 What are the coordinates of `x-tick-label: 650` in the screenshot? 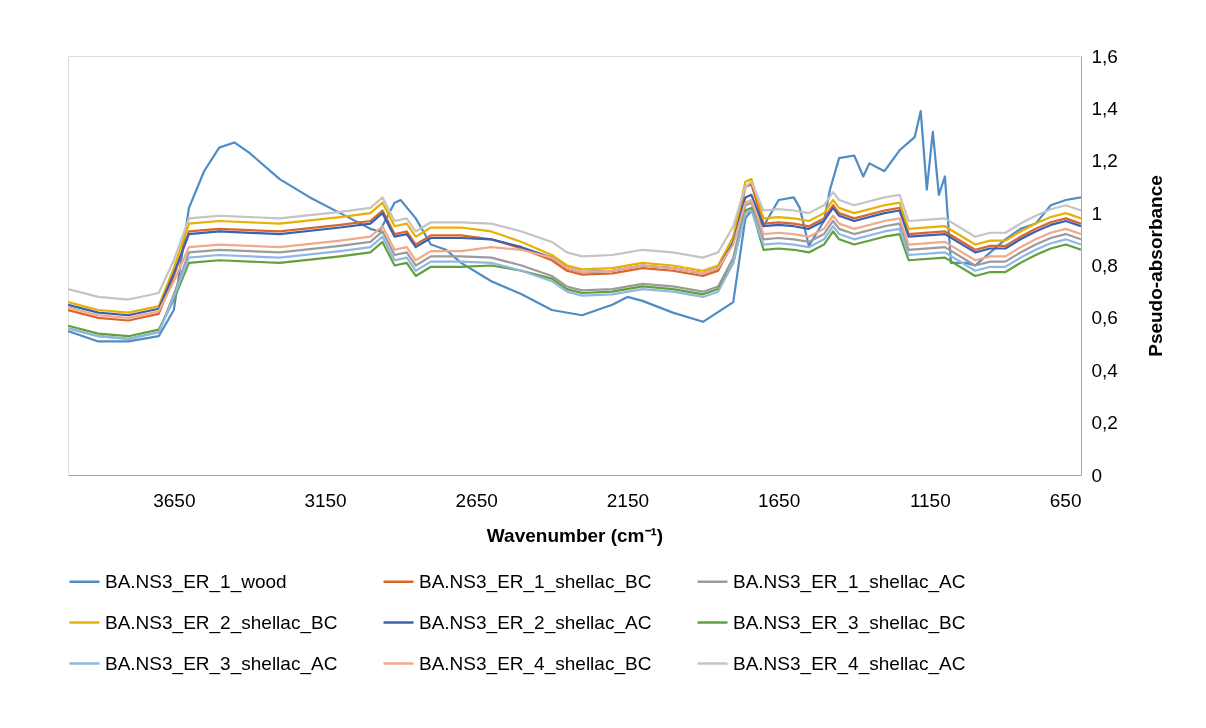 It's located at (1065, 500).